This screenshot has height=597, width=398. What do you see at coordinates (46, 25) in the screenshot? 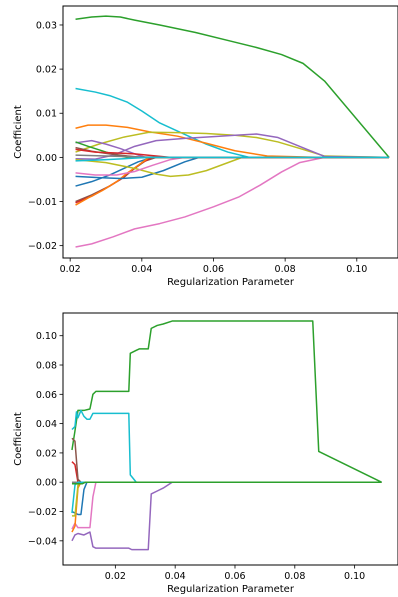
I see `top-chart-y-tick-label: 0.03` at bounding box center [46, 25].